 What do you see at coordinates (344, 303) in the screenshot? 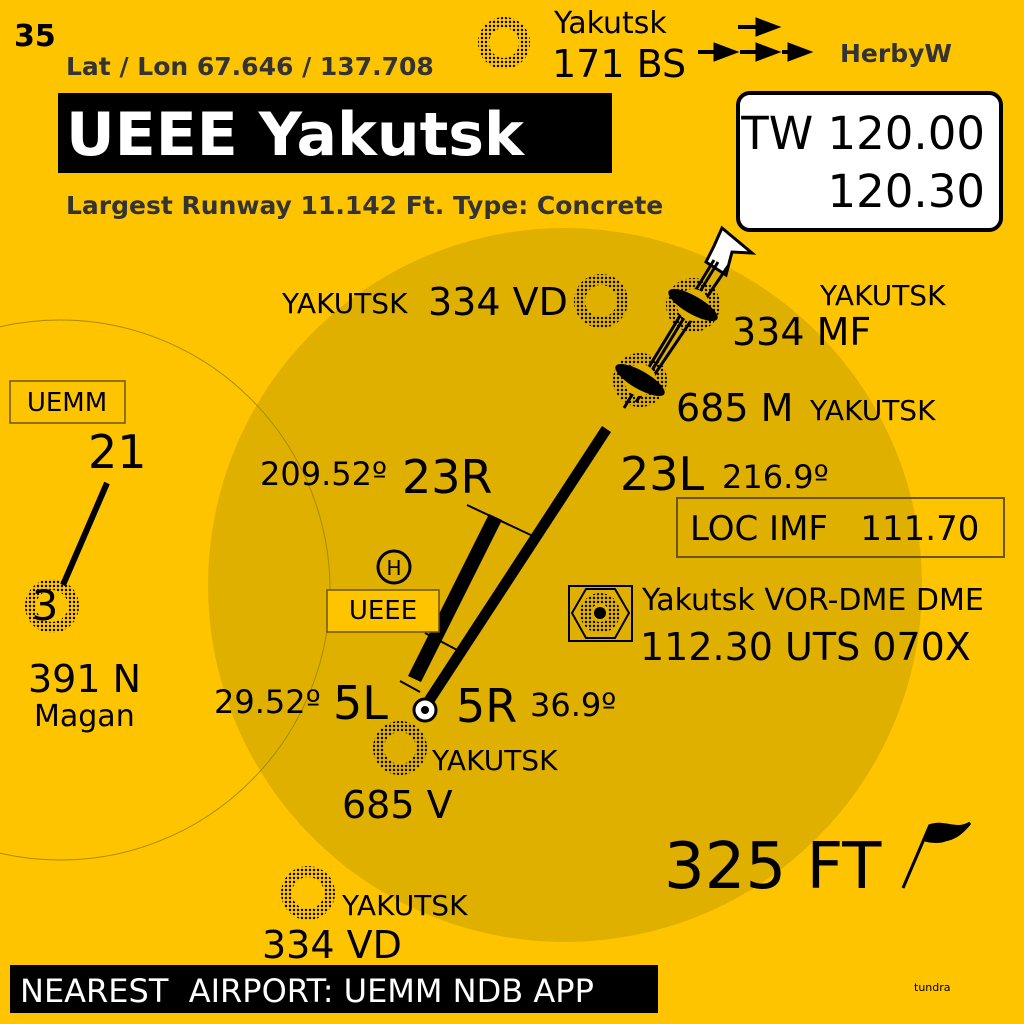
I see `ndb-vd-north-name: YAKUTSK` at bounding box center [344, 303].